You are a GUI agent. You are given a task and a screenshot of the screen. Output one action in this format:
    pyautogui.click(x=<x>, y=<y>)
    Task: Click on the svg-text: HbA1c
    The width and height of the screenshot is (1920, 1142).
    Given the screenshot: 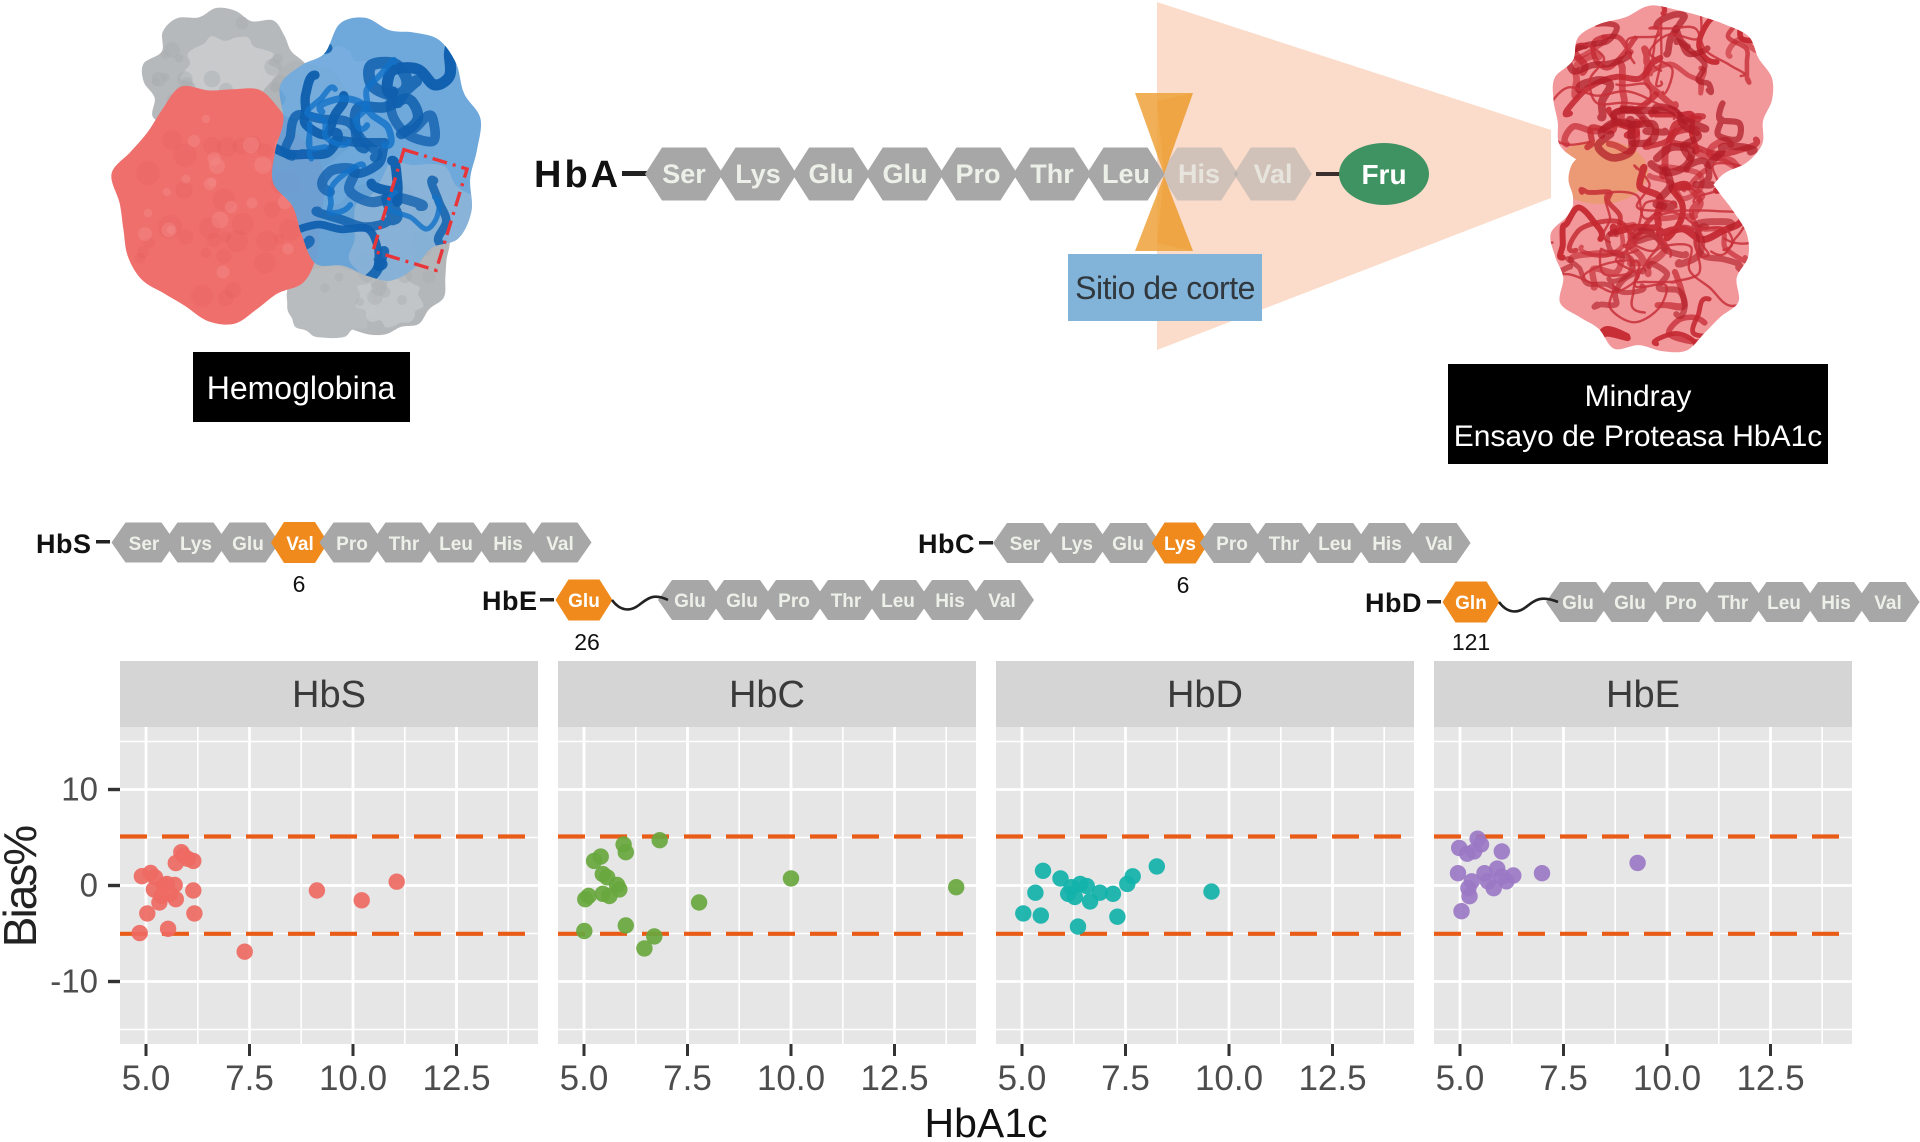 What is the action you would take?
    pyautogui.click(x=985, y=1121)
    